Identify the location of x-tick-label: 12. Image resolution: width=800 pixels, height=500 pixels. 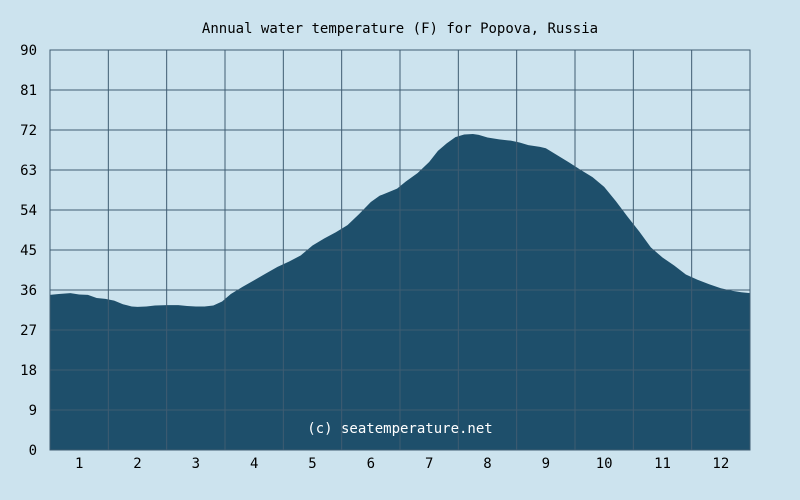
(720, 464).